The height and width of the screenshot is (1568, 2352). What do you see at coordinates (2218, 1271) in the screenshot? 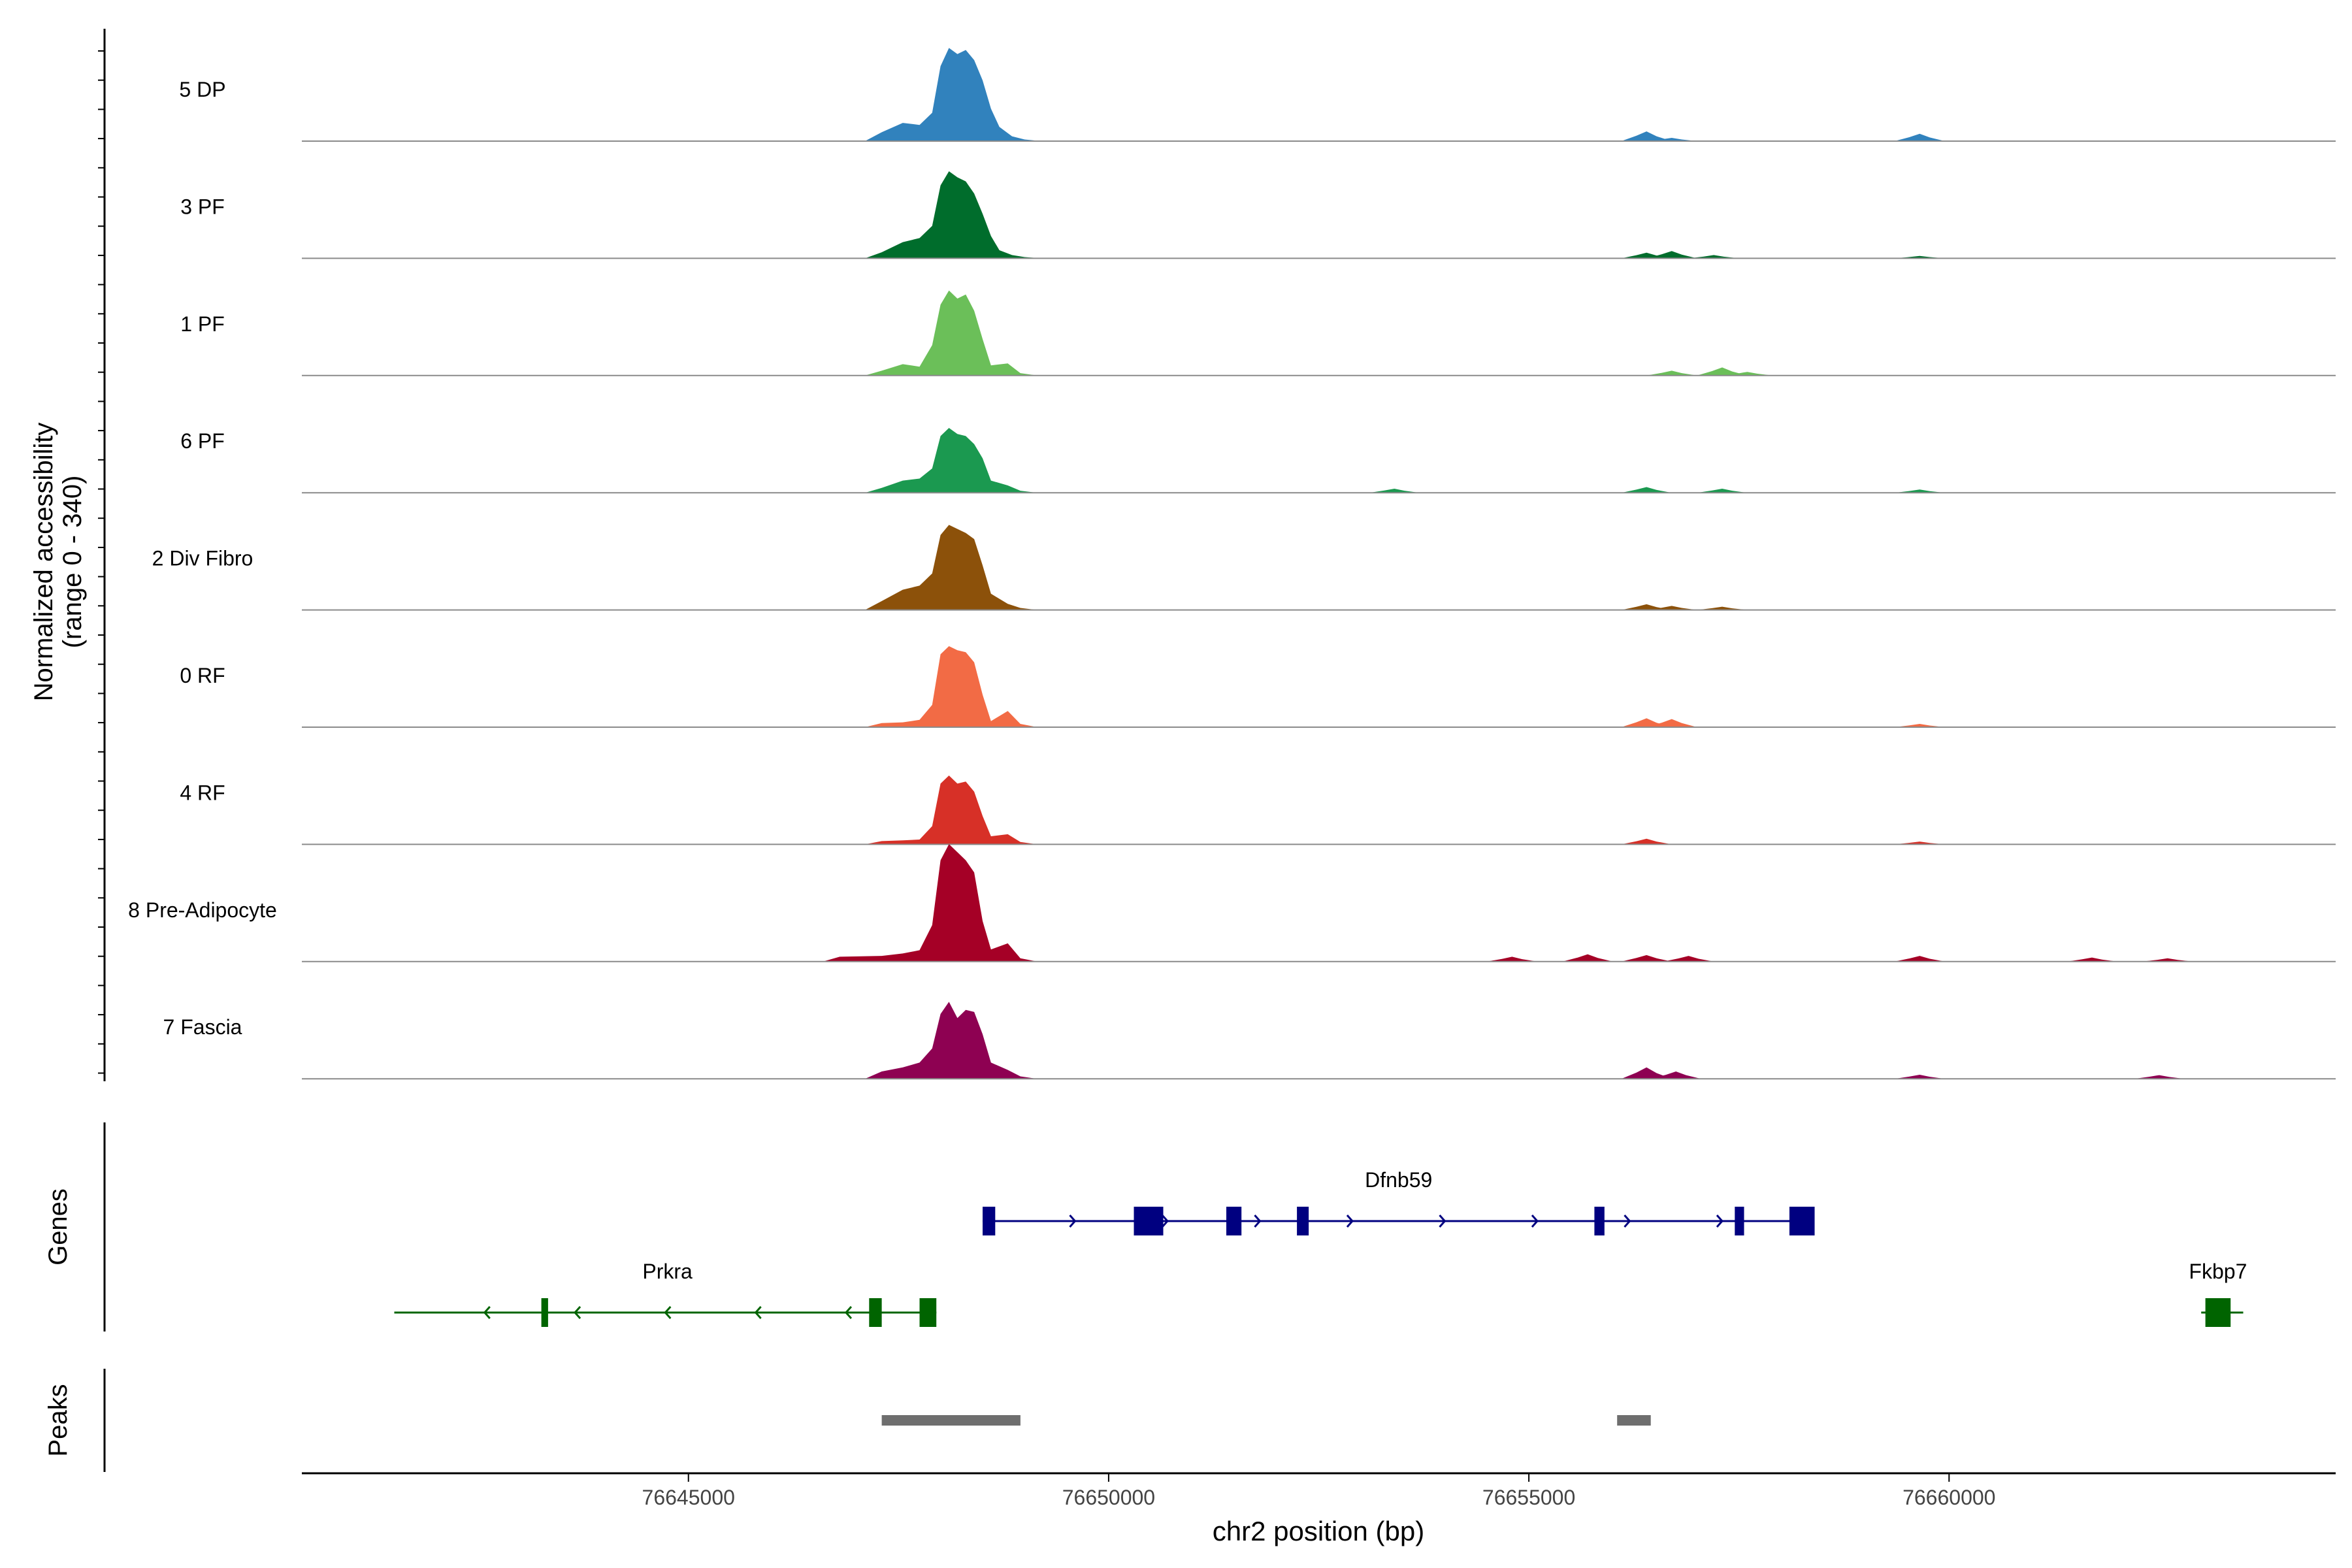
I see `gene-label: Fkbp7` at bounding box center [2218, 1271].